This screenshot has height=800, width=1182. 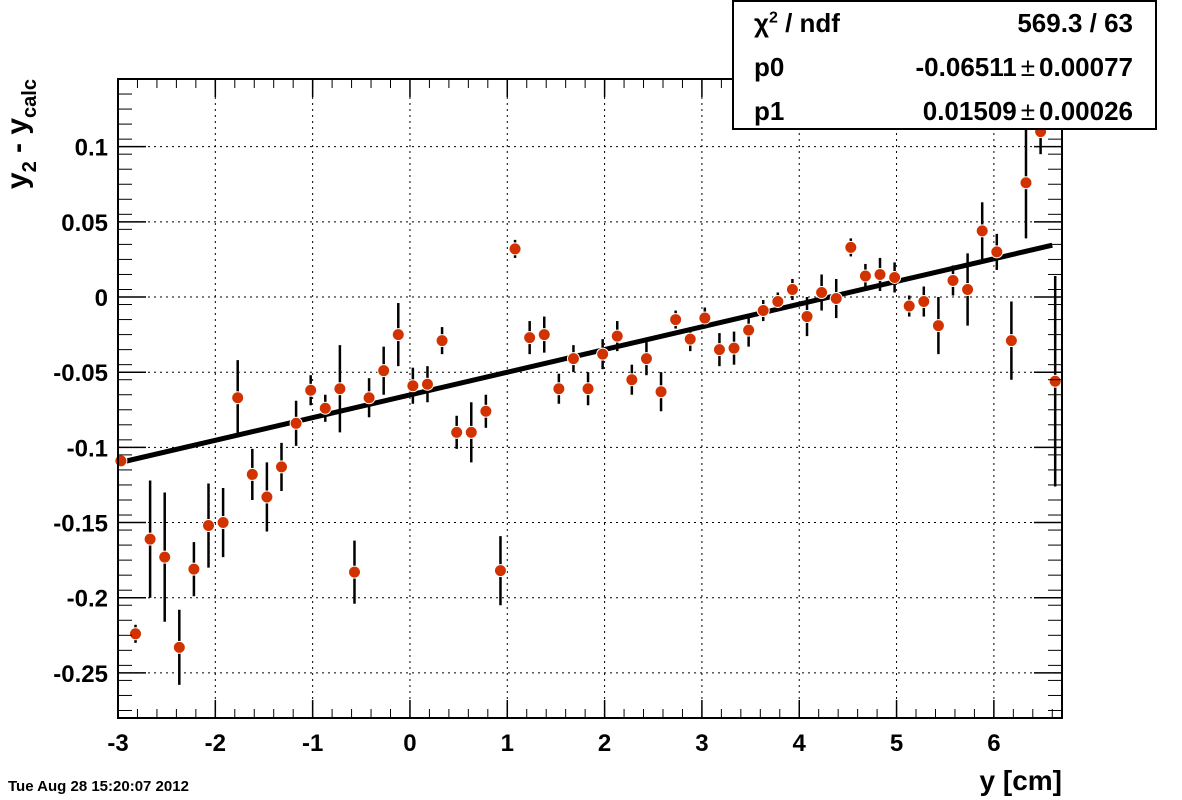 What do you see at coordinates (101, 298) in the screenshot?
I see `y-tick-label: 0` at bounding box center [101, 298].